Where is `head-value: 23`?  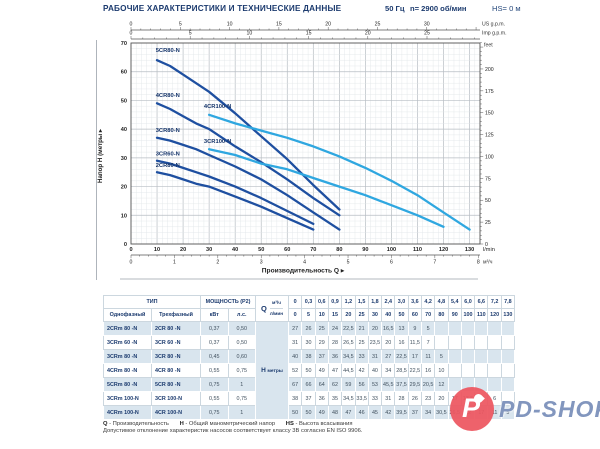 head-value: 23 is located at coordinates (428, 398).